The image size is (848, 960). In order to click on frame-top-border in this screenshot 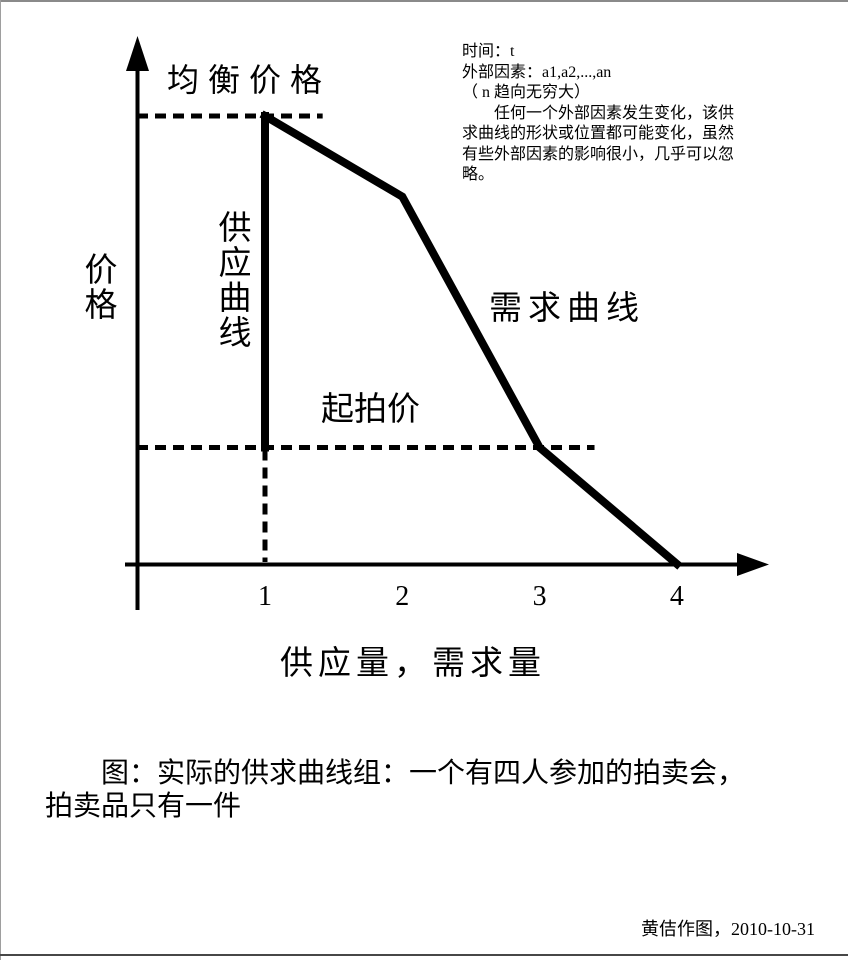, I will do `click(424, 1)`.